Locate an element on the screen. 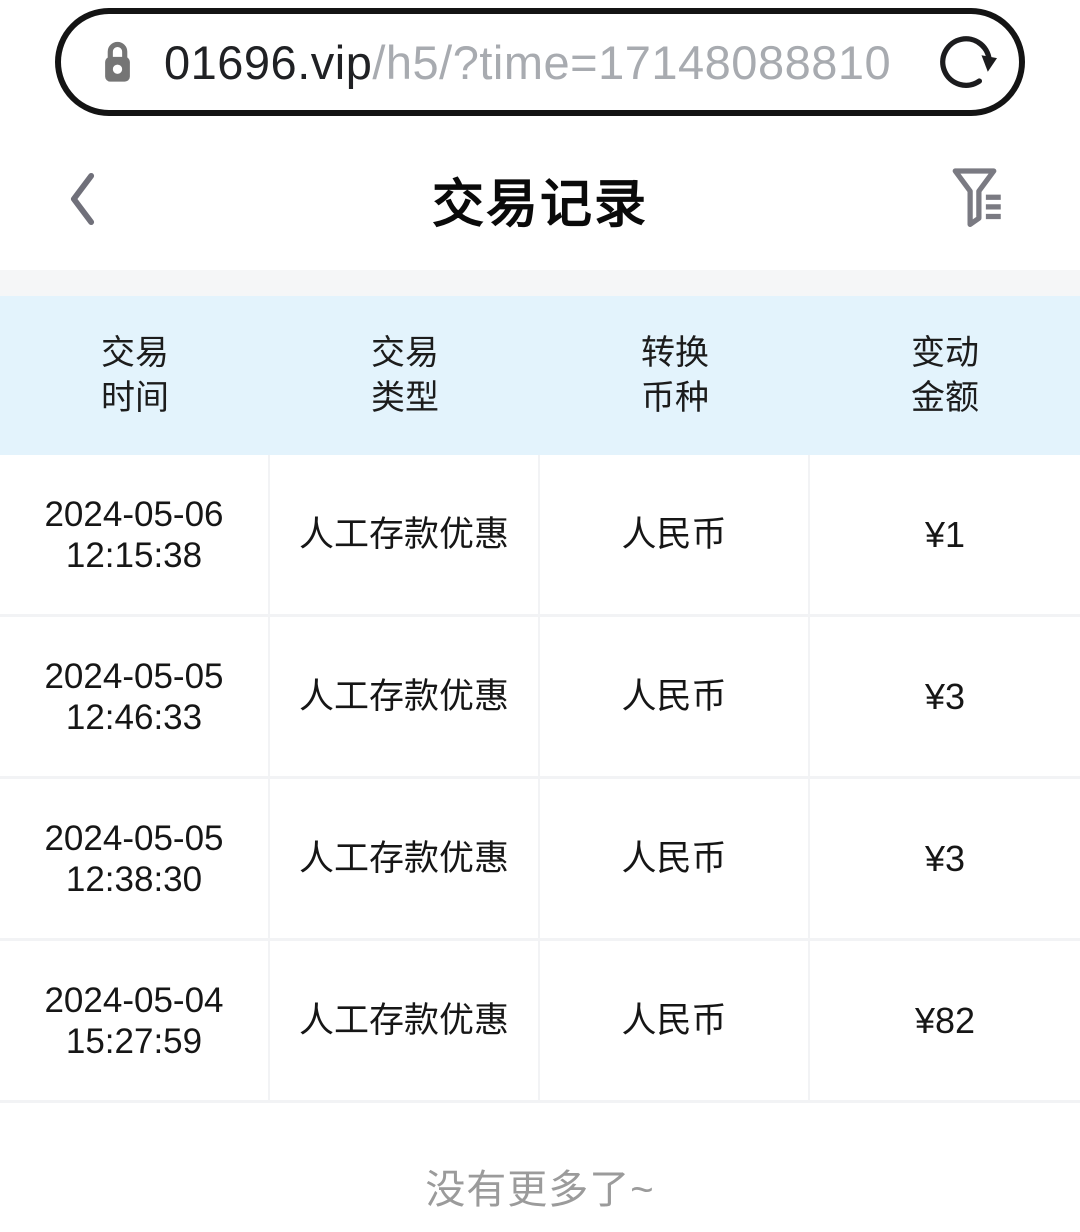  header-divider-strip is located at coordinates (540, 283).